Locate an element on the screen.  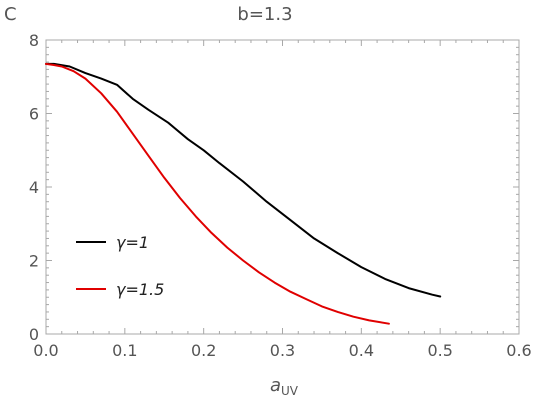
x-axis-label: aUV is located at coordinates (284, 386).